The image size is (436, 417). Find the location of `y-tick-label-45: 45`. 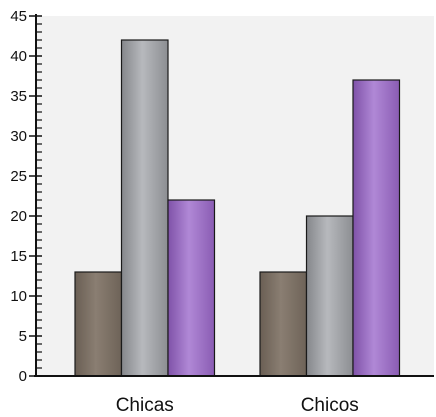

y-tick-label-45: 45 is located at coordinates (18, 16).